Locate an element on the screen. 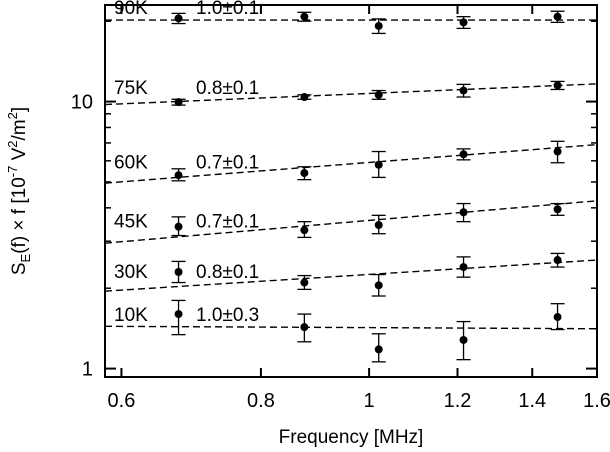 This screenshot has height=452, width=610. series-name-label: 90K is located at coordinates (131, 9).